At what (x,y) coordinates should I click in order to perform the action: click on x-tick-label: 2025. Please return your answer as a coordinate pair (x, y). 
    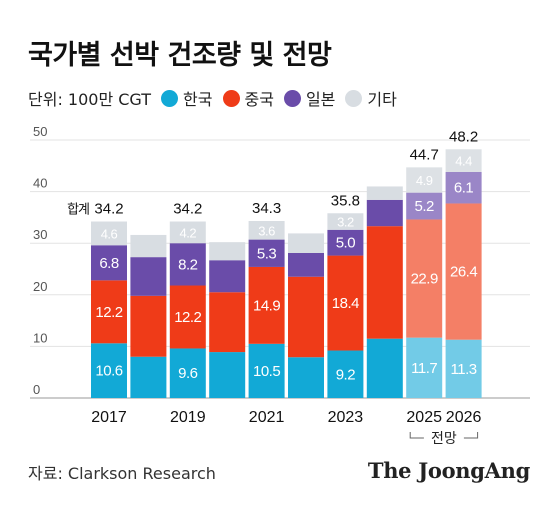
    Looking at the image, I should click on (424, 417).